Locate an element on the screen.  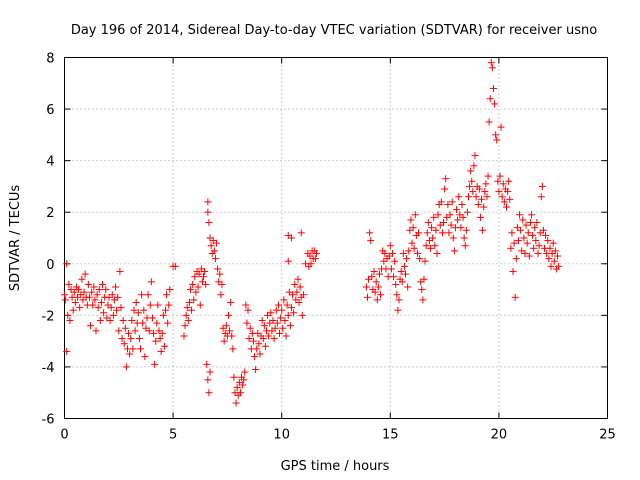
x-axis-label: GPS time / hours is located at coordinates (335, 466).